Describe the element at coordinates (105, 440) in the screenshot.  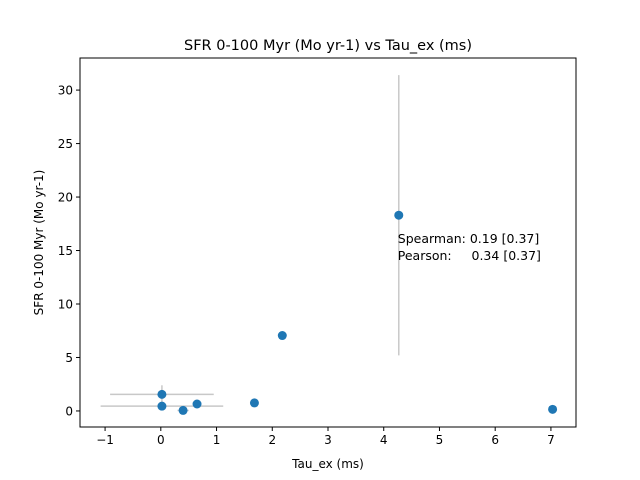
I see `x-tick-label-0: −1` at that location.